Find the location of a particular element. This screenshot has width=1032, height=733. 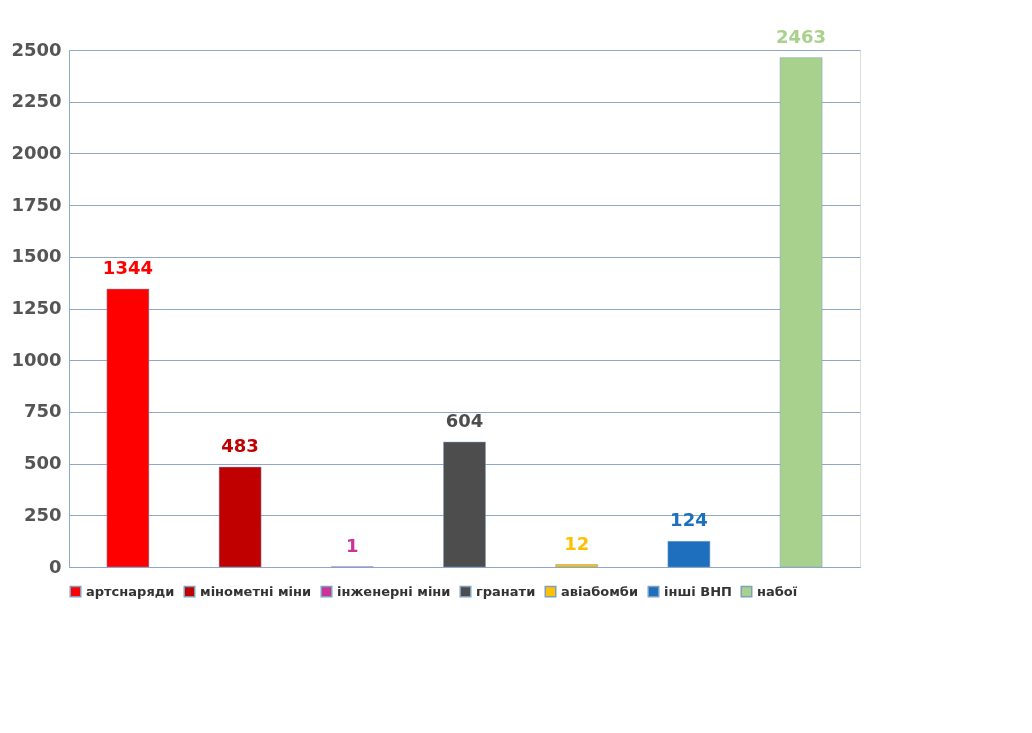

y-tick-label: 1000 is located at coordinates (36, 359).